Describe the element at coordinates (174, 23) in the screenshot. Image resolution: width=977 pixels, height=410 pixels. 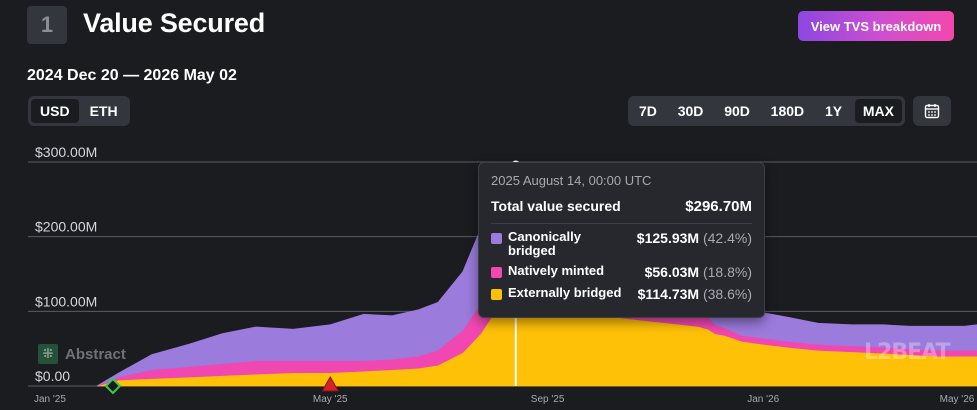
I see `section-title: Value Secured` at that location.